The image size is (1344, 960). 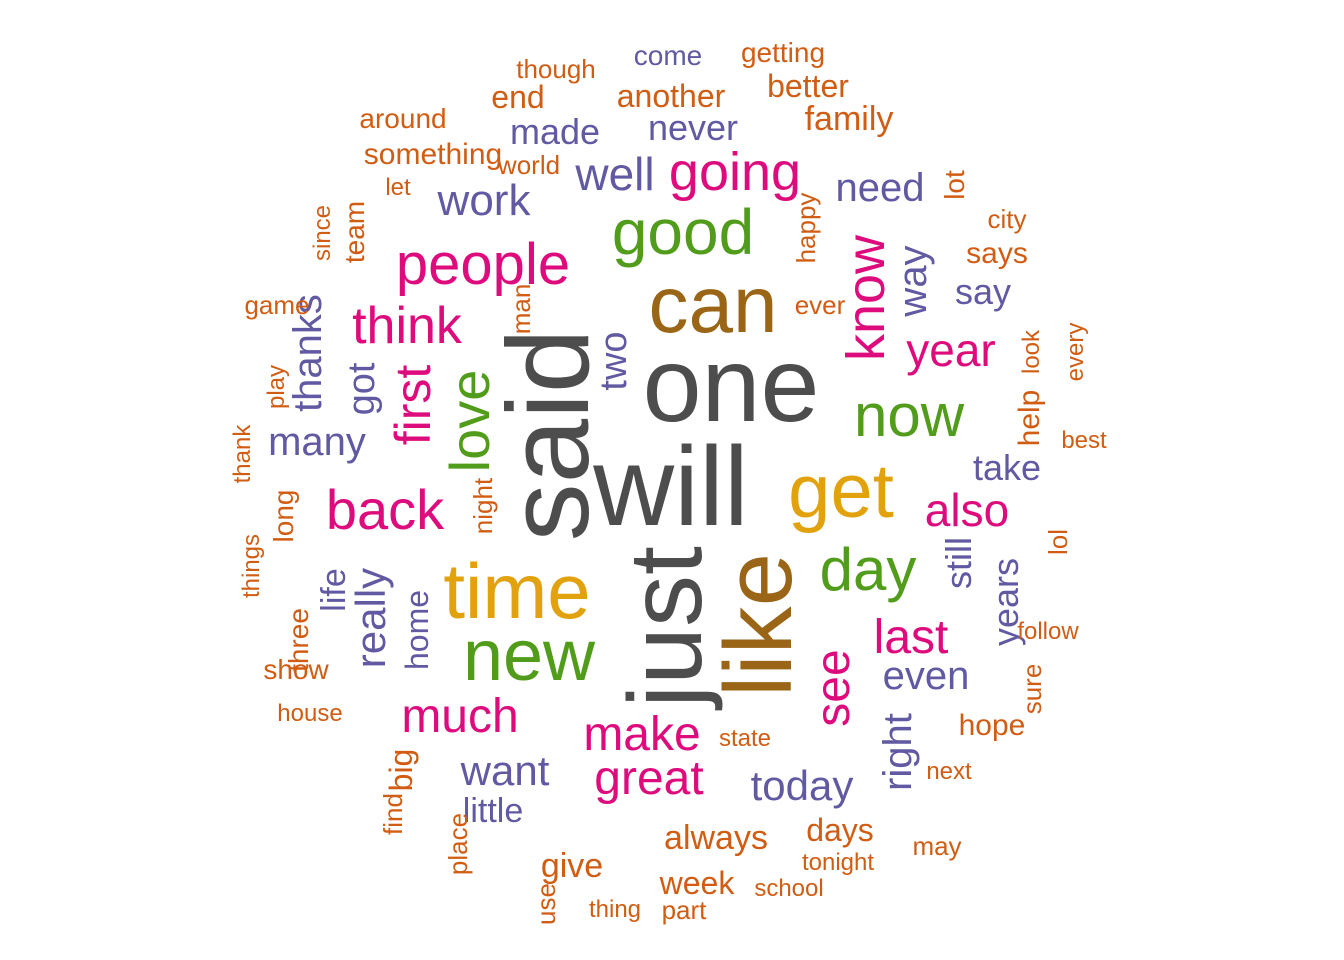 I want to click on word-like: like, so click(x=758, y=625).